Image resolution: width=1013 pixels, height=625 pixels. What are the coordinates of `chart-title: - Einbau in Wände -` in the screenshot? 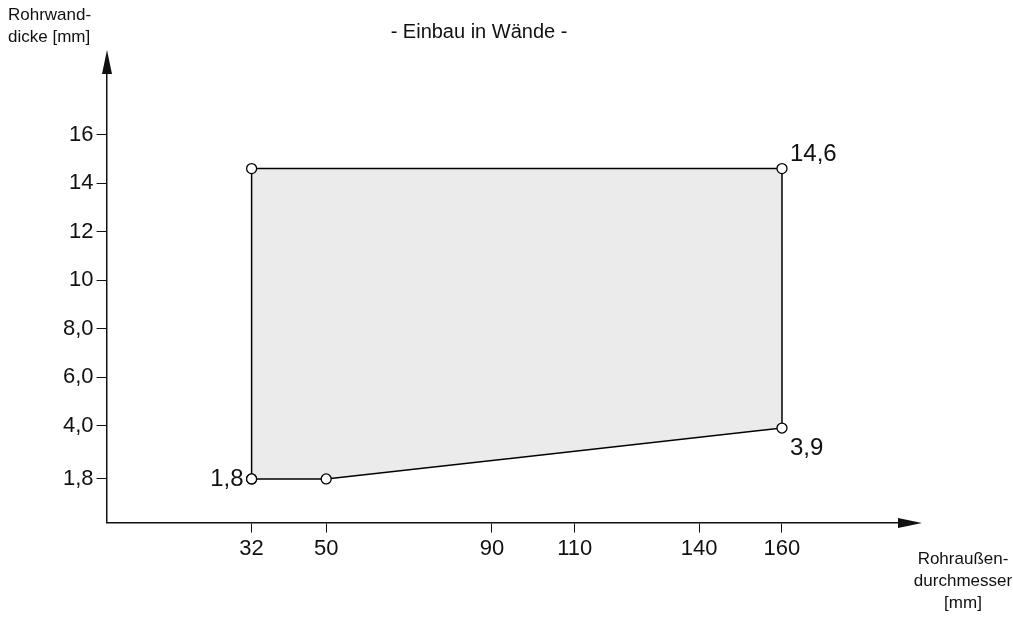 It's located at (479, 30).